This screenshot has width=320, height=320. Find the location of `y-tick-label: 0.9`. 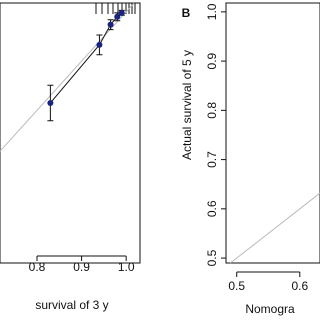

y-tick-label: 0.9 is located at coordinates (212, 60).